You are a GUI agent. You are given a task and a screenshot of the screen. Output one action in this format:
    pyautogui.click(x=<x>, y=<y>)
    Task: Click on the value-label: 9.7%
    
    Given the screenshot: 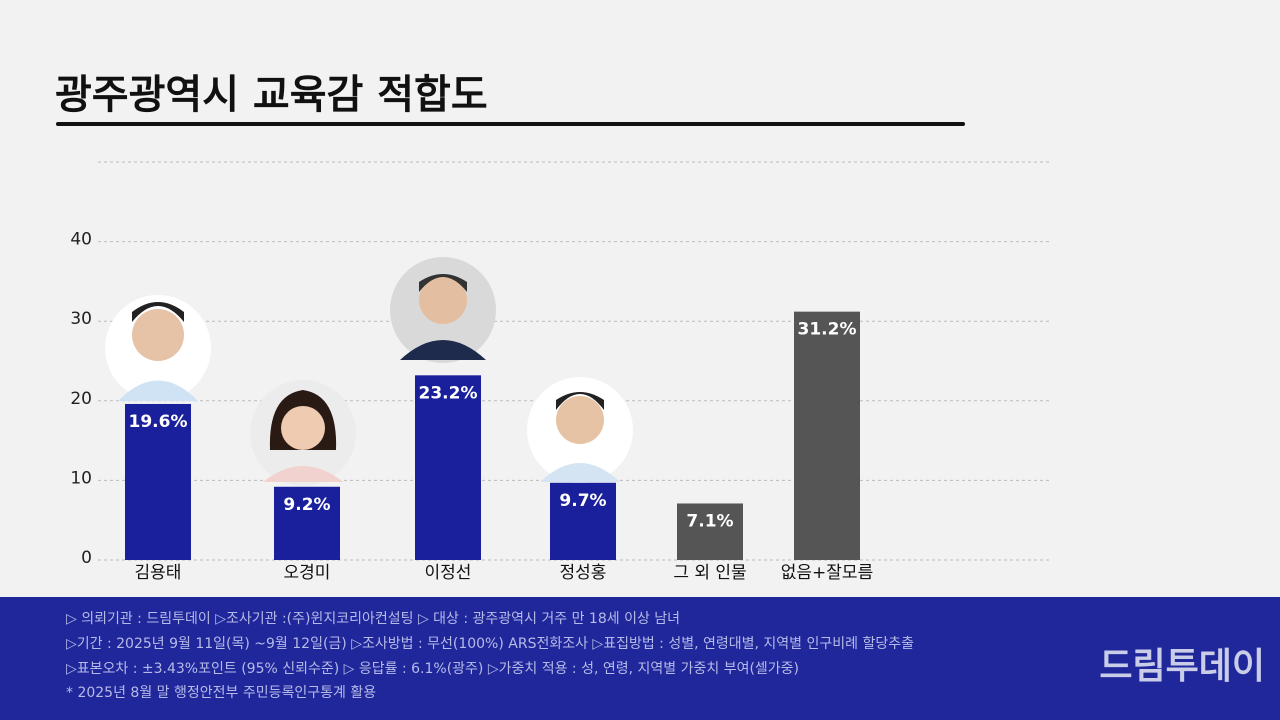 What is the action you would take?
    pyautogui.click(x=582, y=501)
    